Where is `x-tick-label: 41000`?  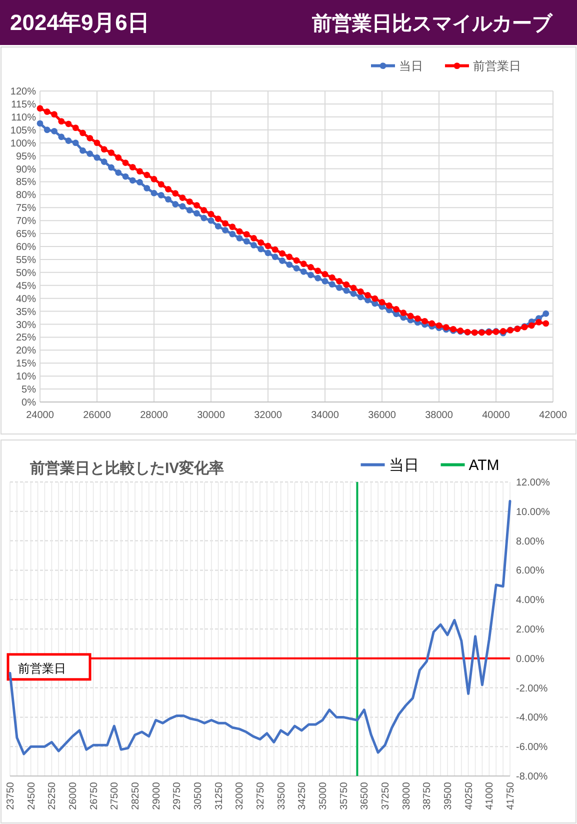
x-tick-label: 41000 is located at coordinates (490, 796).